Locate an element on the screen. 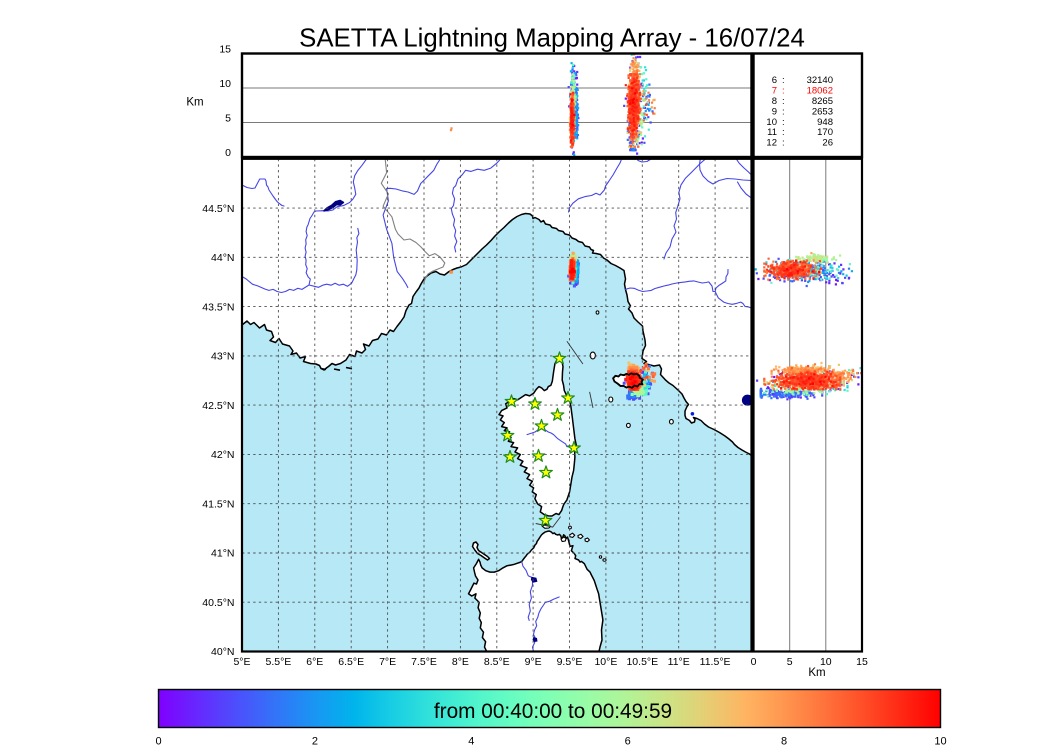  svg-text: 4 is located at coordinates (471, 742).